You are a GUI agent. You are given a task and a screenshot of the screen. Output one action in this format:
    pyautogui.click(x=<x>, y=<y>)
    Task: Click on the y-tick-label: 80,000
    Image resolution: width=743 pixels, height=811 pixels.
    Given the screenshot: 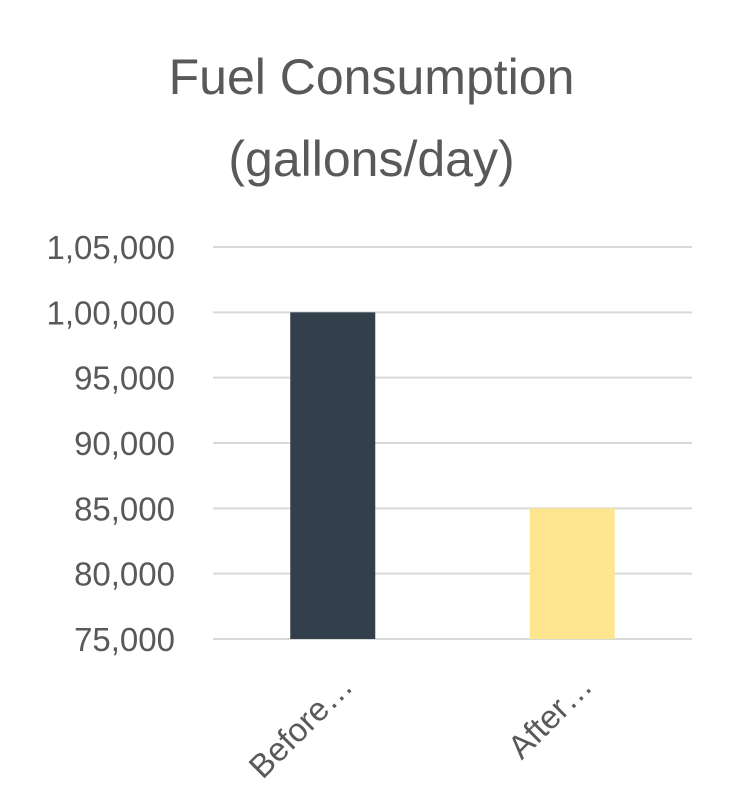 What is the action you would take?
    pyautogui.click(x=124, y=574)
    